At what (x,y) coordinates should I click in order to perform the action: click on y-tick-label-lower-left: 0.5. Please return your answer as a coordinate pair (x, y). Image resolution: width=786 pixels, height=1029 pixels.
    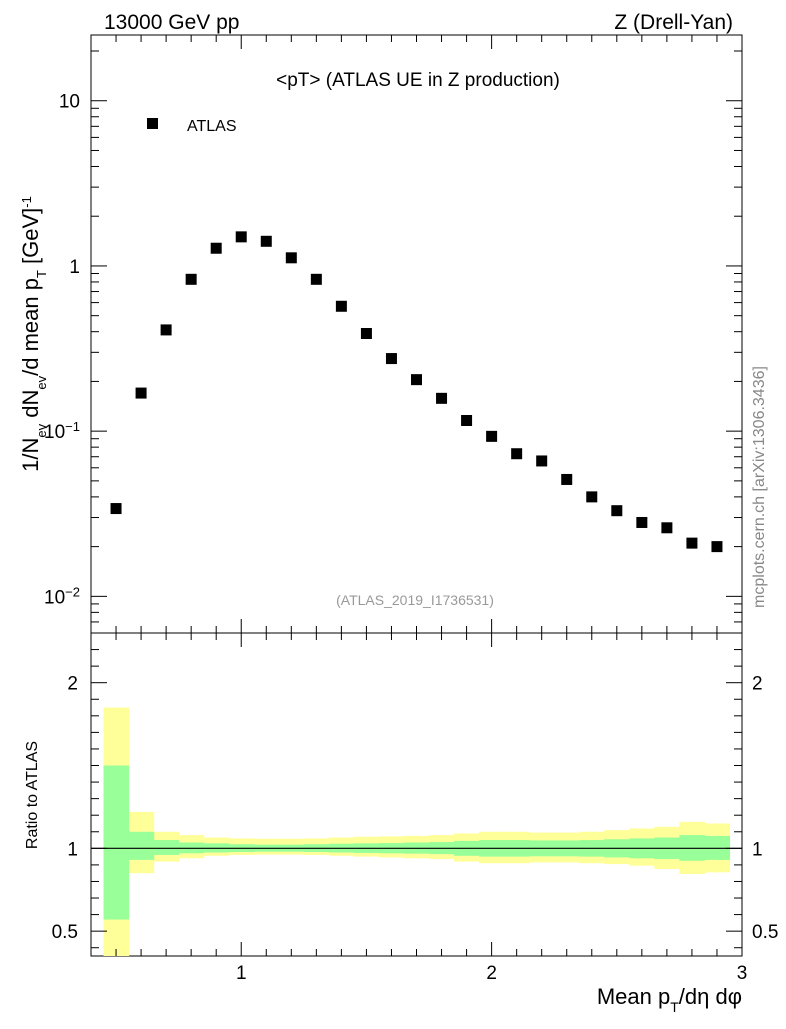
    Looking at the image, I should click on (65, 932).